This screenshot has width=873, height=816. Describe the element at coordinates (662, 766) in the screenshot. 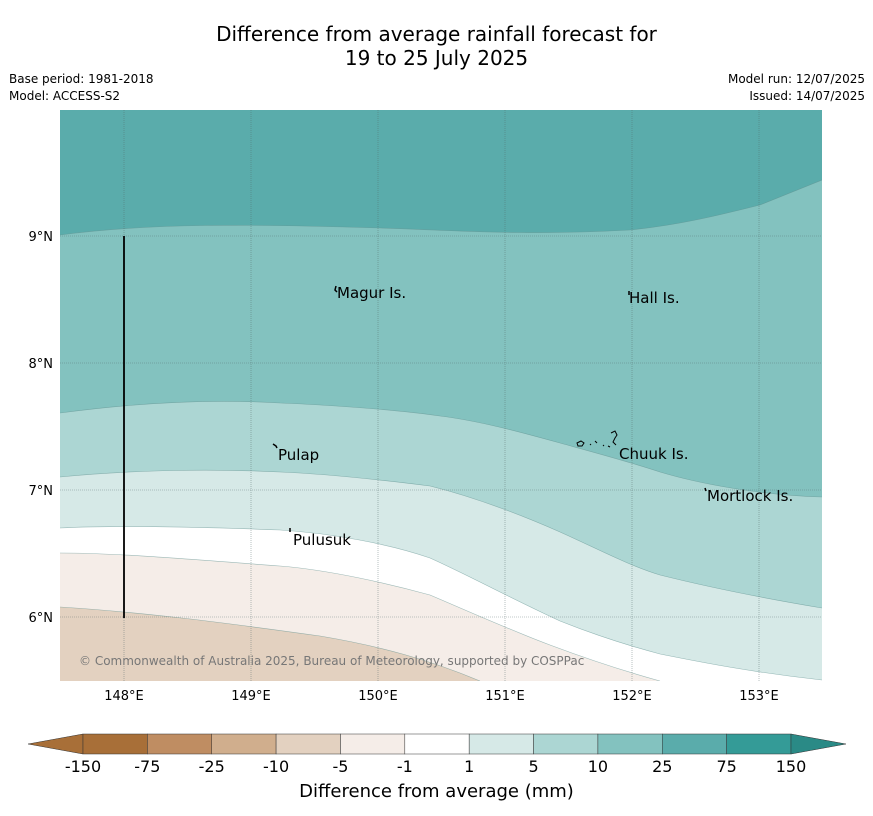

I see `legend-tick-label: 25` at that location.